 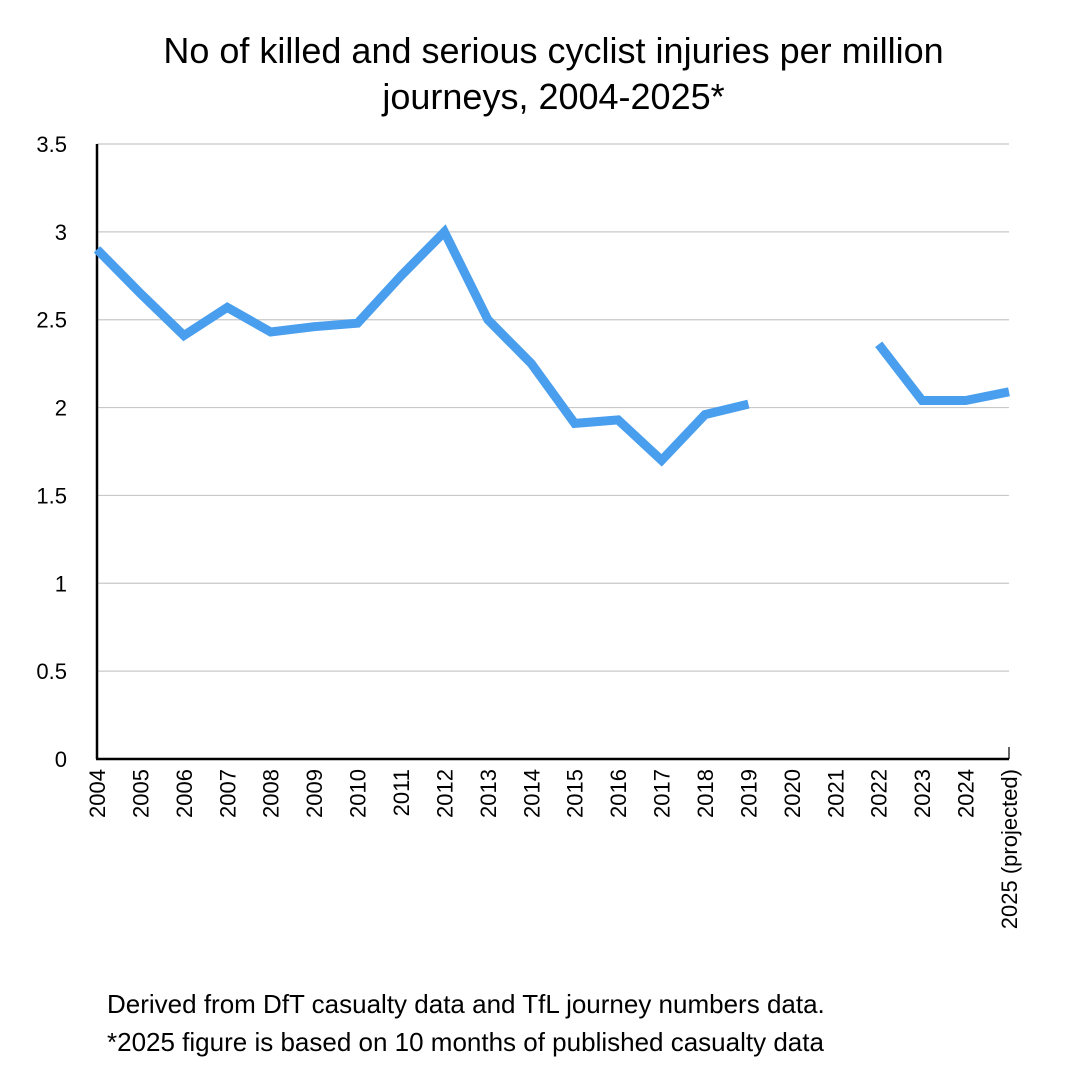 I want to click on x-tick-label: 2017, so click(x=662, y=793).